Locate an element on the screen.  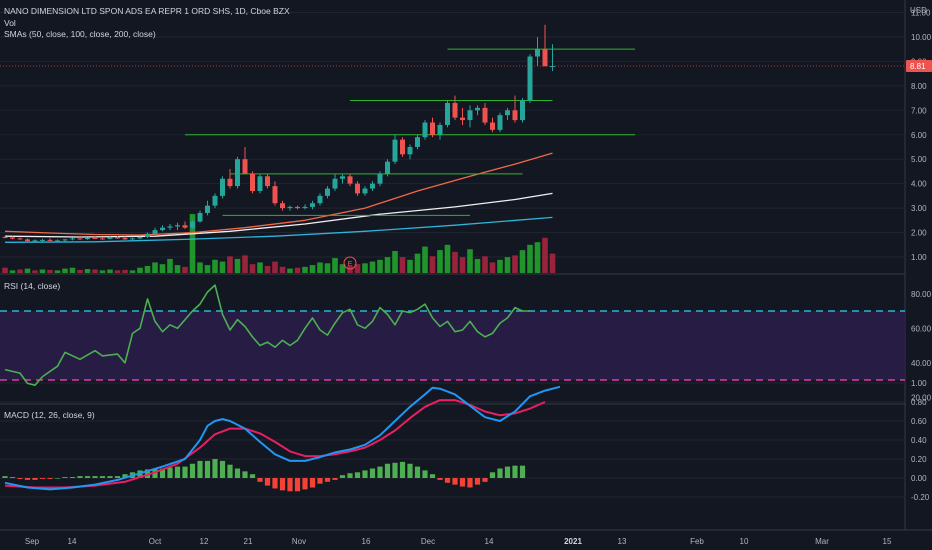
sma-100-line is located at coordinates (278, 215).